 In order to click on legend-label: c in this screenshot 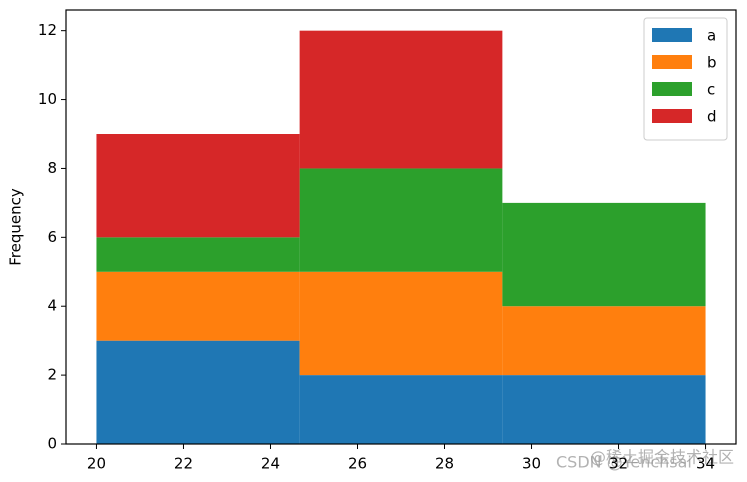, I will do `click(711, 90)`.